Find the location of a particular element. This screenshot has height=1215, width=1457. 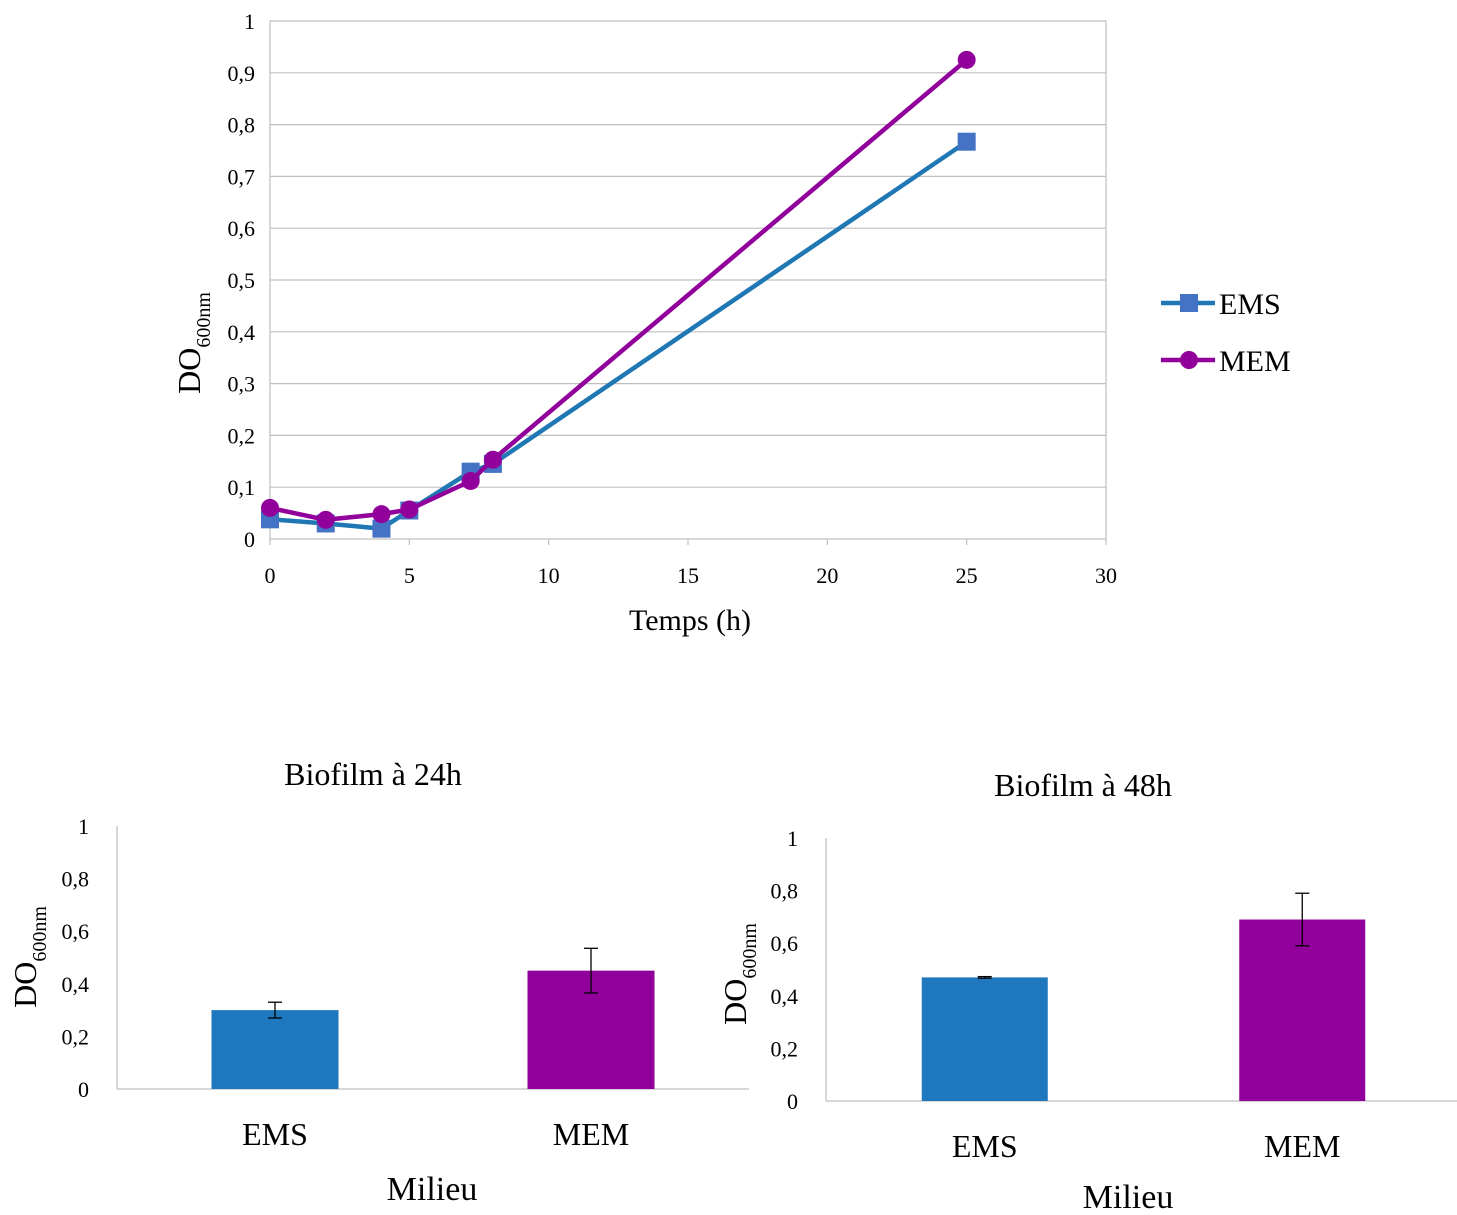

line-chart-y-tick-label: 0,6 is located at coordinates (242, 228).